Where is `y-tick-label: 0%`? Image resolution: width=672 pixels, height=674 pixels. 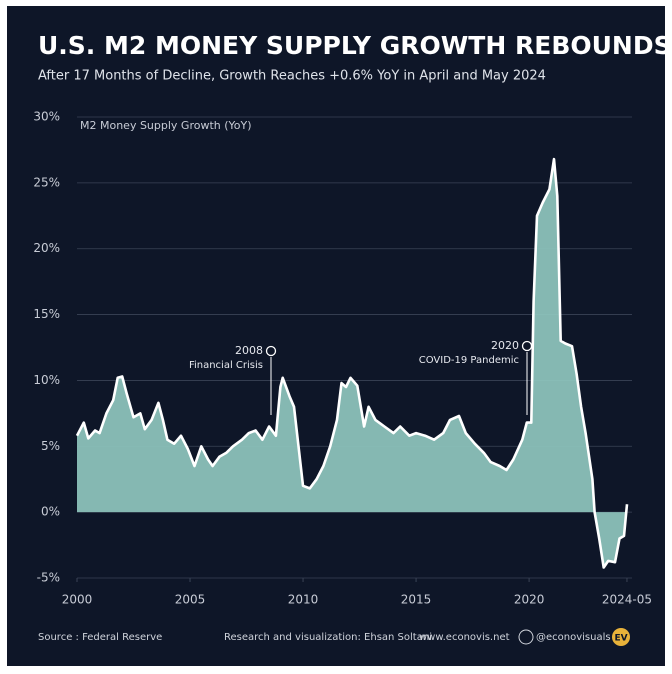
y-tick-label: 0% is located at coordinates (50, 512).